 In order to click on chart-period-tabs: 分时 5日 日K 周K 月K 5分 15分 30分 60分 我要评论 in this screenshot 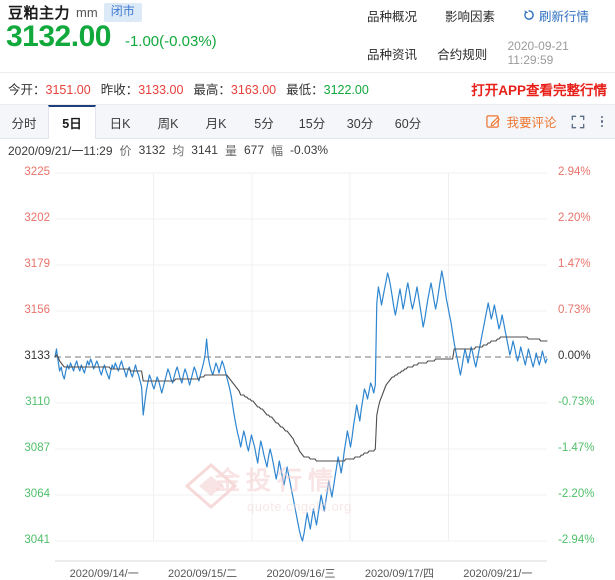, I will do `click(307, 122)`.